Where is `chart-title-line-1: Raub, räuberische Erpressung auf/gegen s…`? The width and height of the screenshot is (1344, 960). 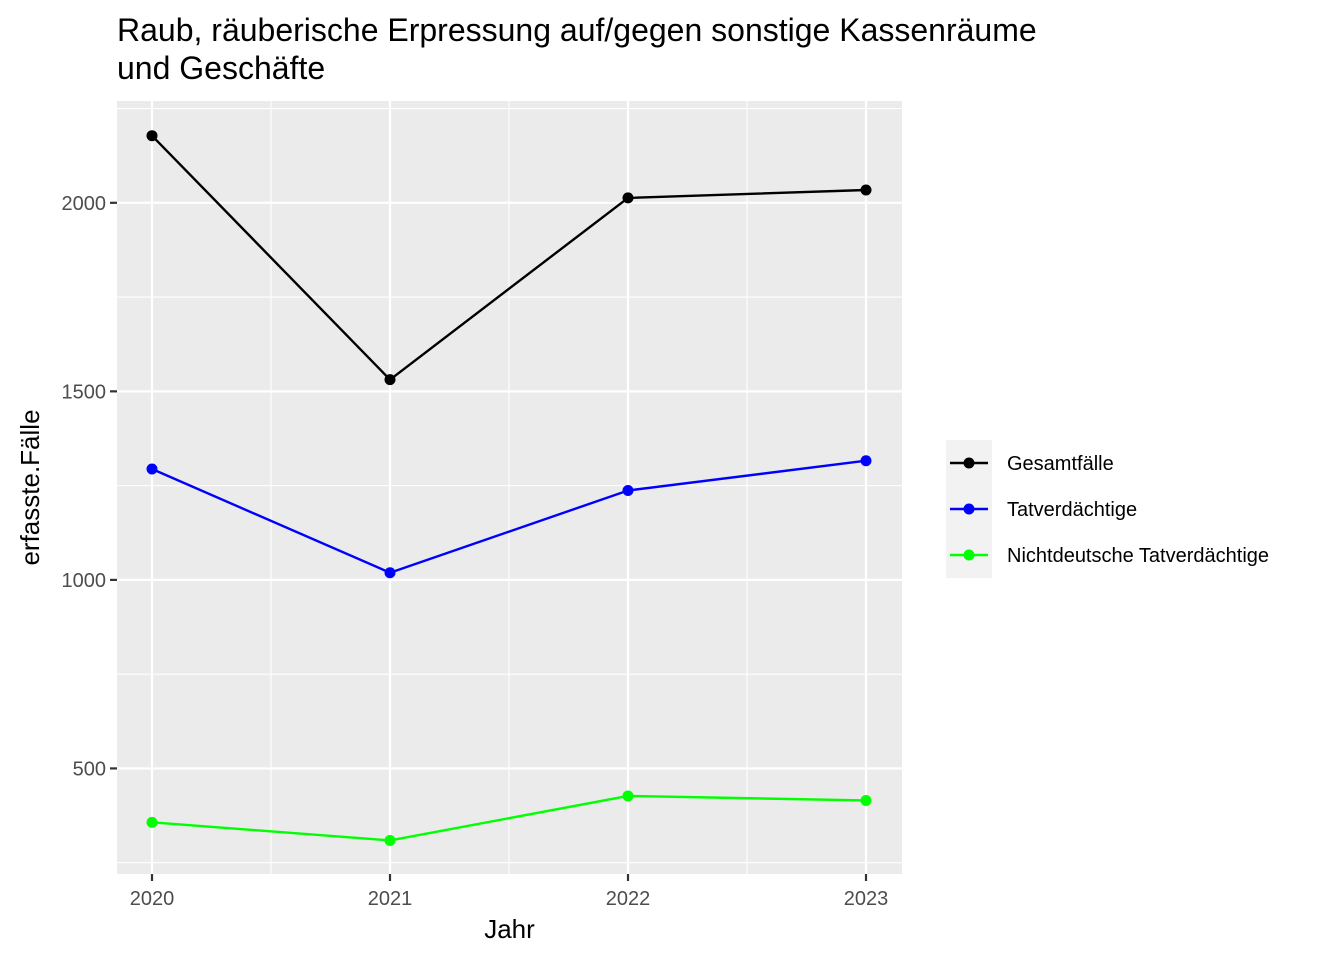
chart-title-line-1: Raub, räuberische Erpressung auf/gegen s… is located at coordinates (577, 30).